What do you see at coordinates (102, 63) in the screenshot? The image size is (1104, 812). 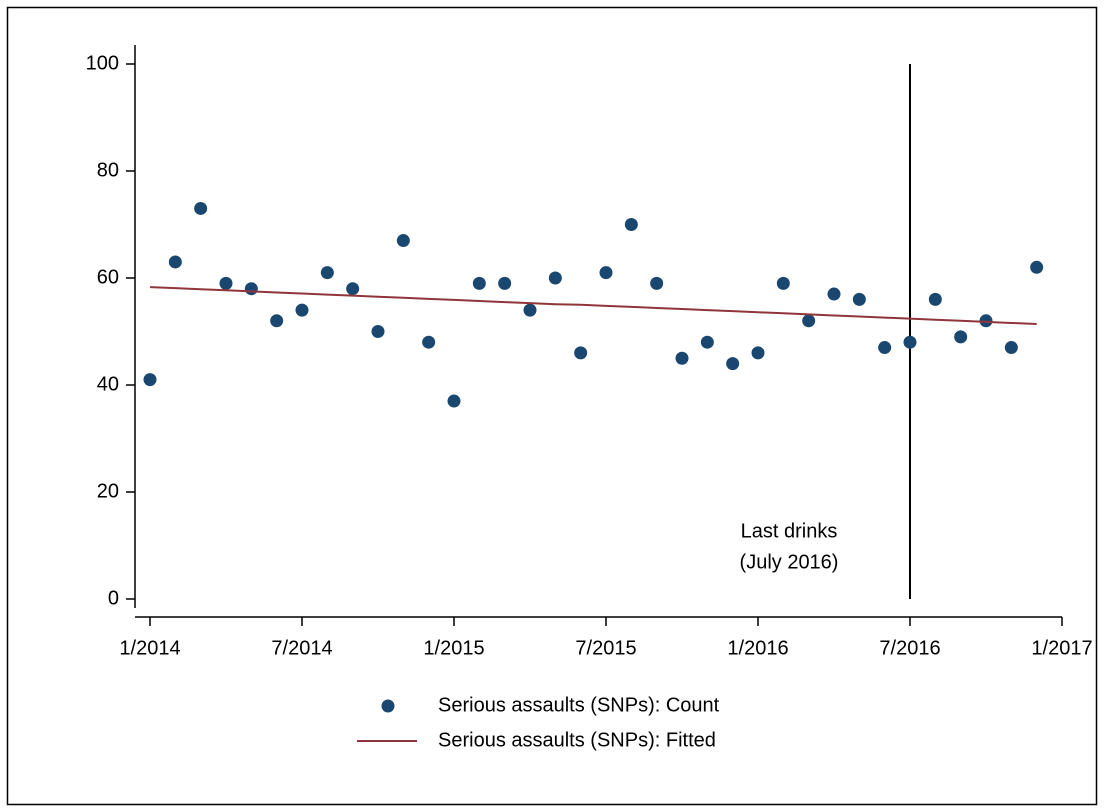 I see `y-tick-label: 100` at bounding box center [102, 63].